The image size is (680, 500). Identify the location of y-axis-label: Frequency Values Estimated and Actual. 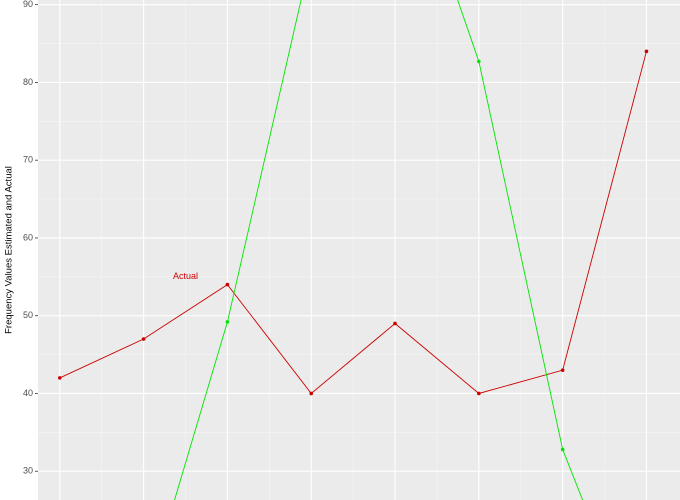
(9, 250).